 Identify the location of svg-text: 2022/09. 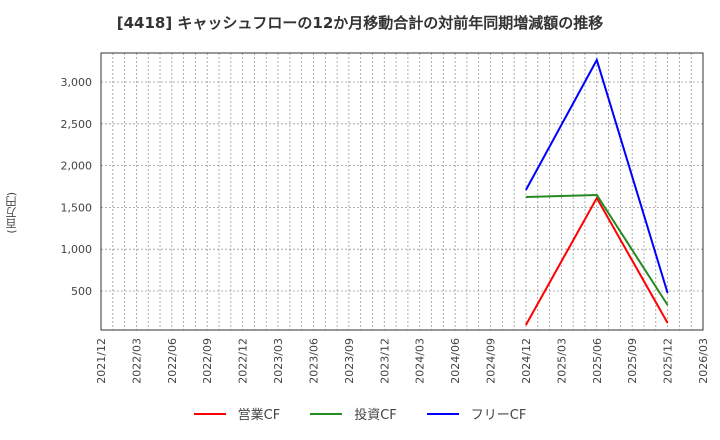
(207, 361).